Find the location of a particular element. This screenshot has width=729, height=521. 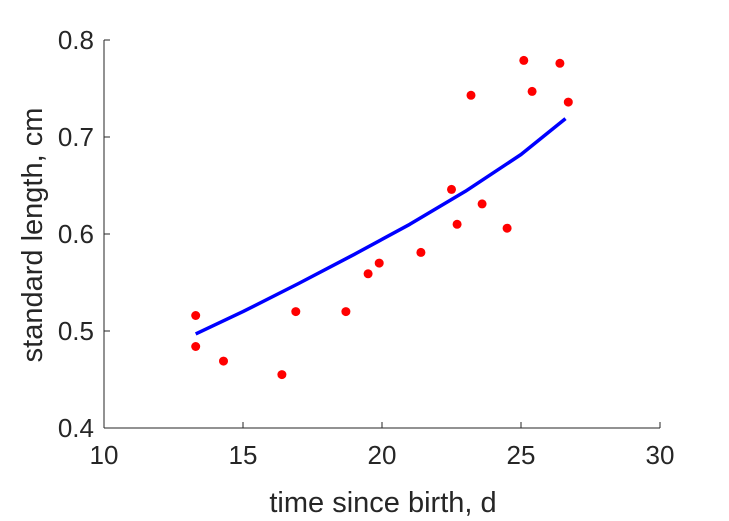

y-tick-label: 0.7 is located at coordinates (76, 137).